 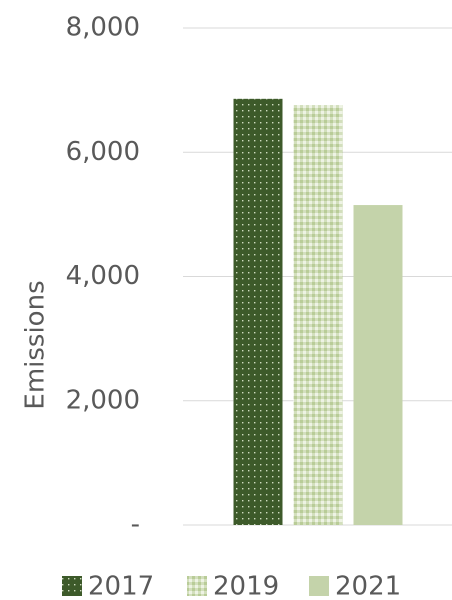 I want to click on y-tick-label: 2,000, so click(x=103, y=400).